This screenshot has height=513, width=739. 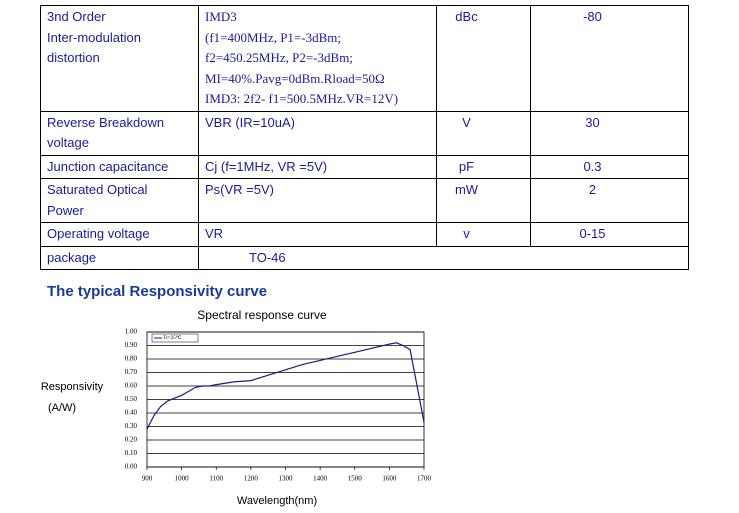 What do you see at coordinates (277, 501) in the screenshot?
I see `x-axis-label: Wavelength(nm)` at bounding box center [277, 501].